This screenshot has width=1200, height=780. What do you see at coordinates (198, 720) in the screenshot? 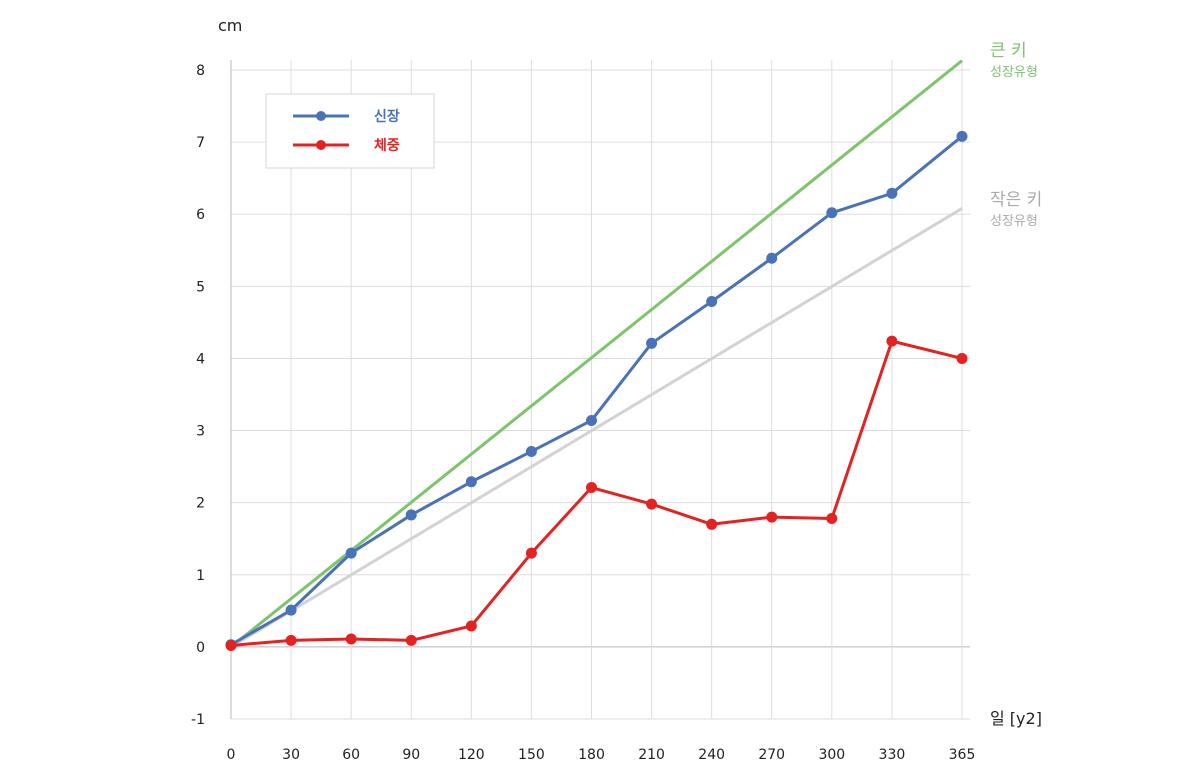
I see `y-tick-label: -1` at bounding box center [198, 720].